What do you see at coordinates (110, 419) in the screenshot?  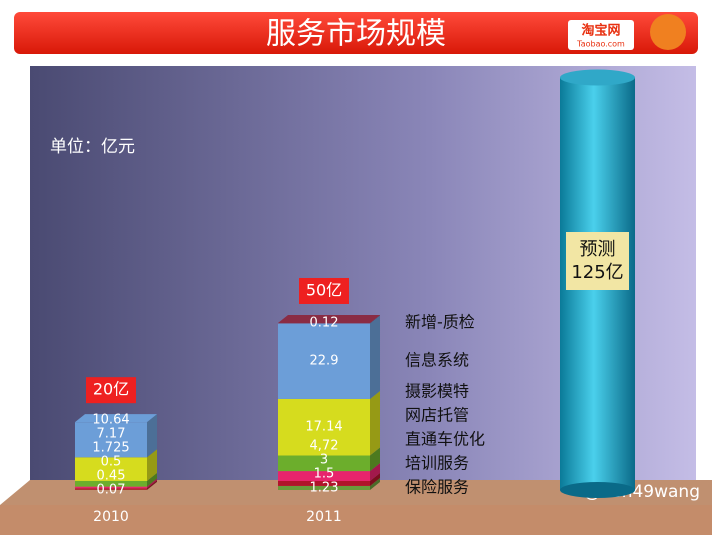 I see `value-label: 10.64` at bounding box center [110, 419].